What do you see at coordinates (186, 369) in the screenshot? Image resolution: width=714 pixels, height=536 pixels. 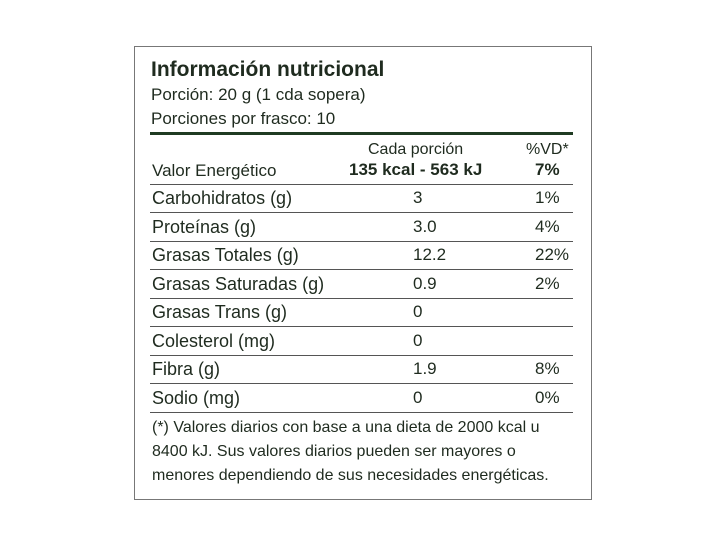 I see `row-label: Fibra (g)` at bounding box center [186, 369].